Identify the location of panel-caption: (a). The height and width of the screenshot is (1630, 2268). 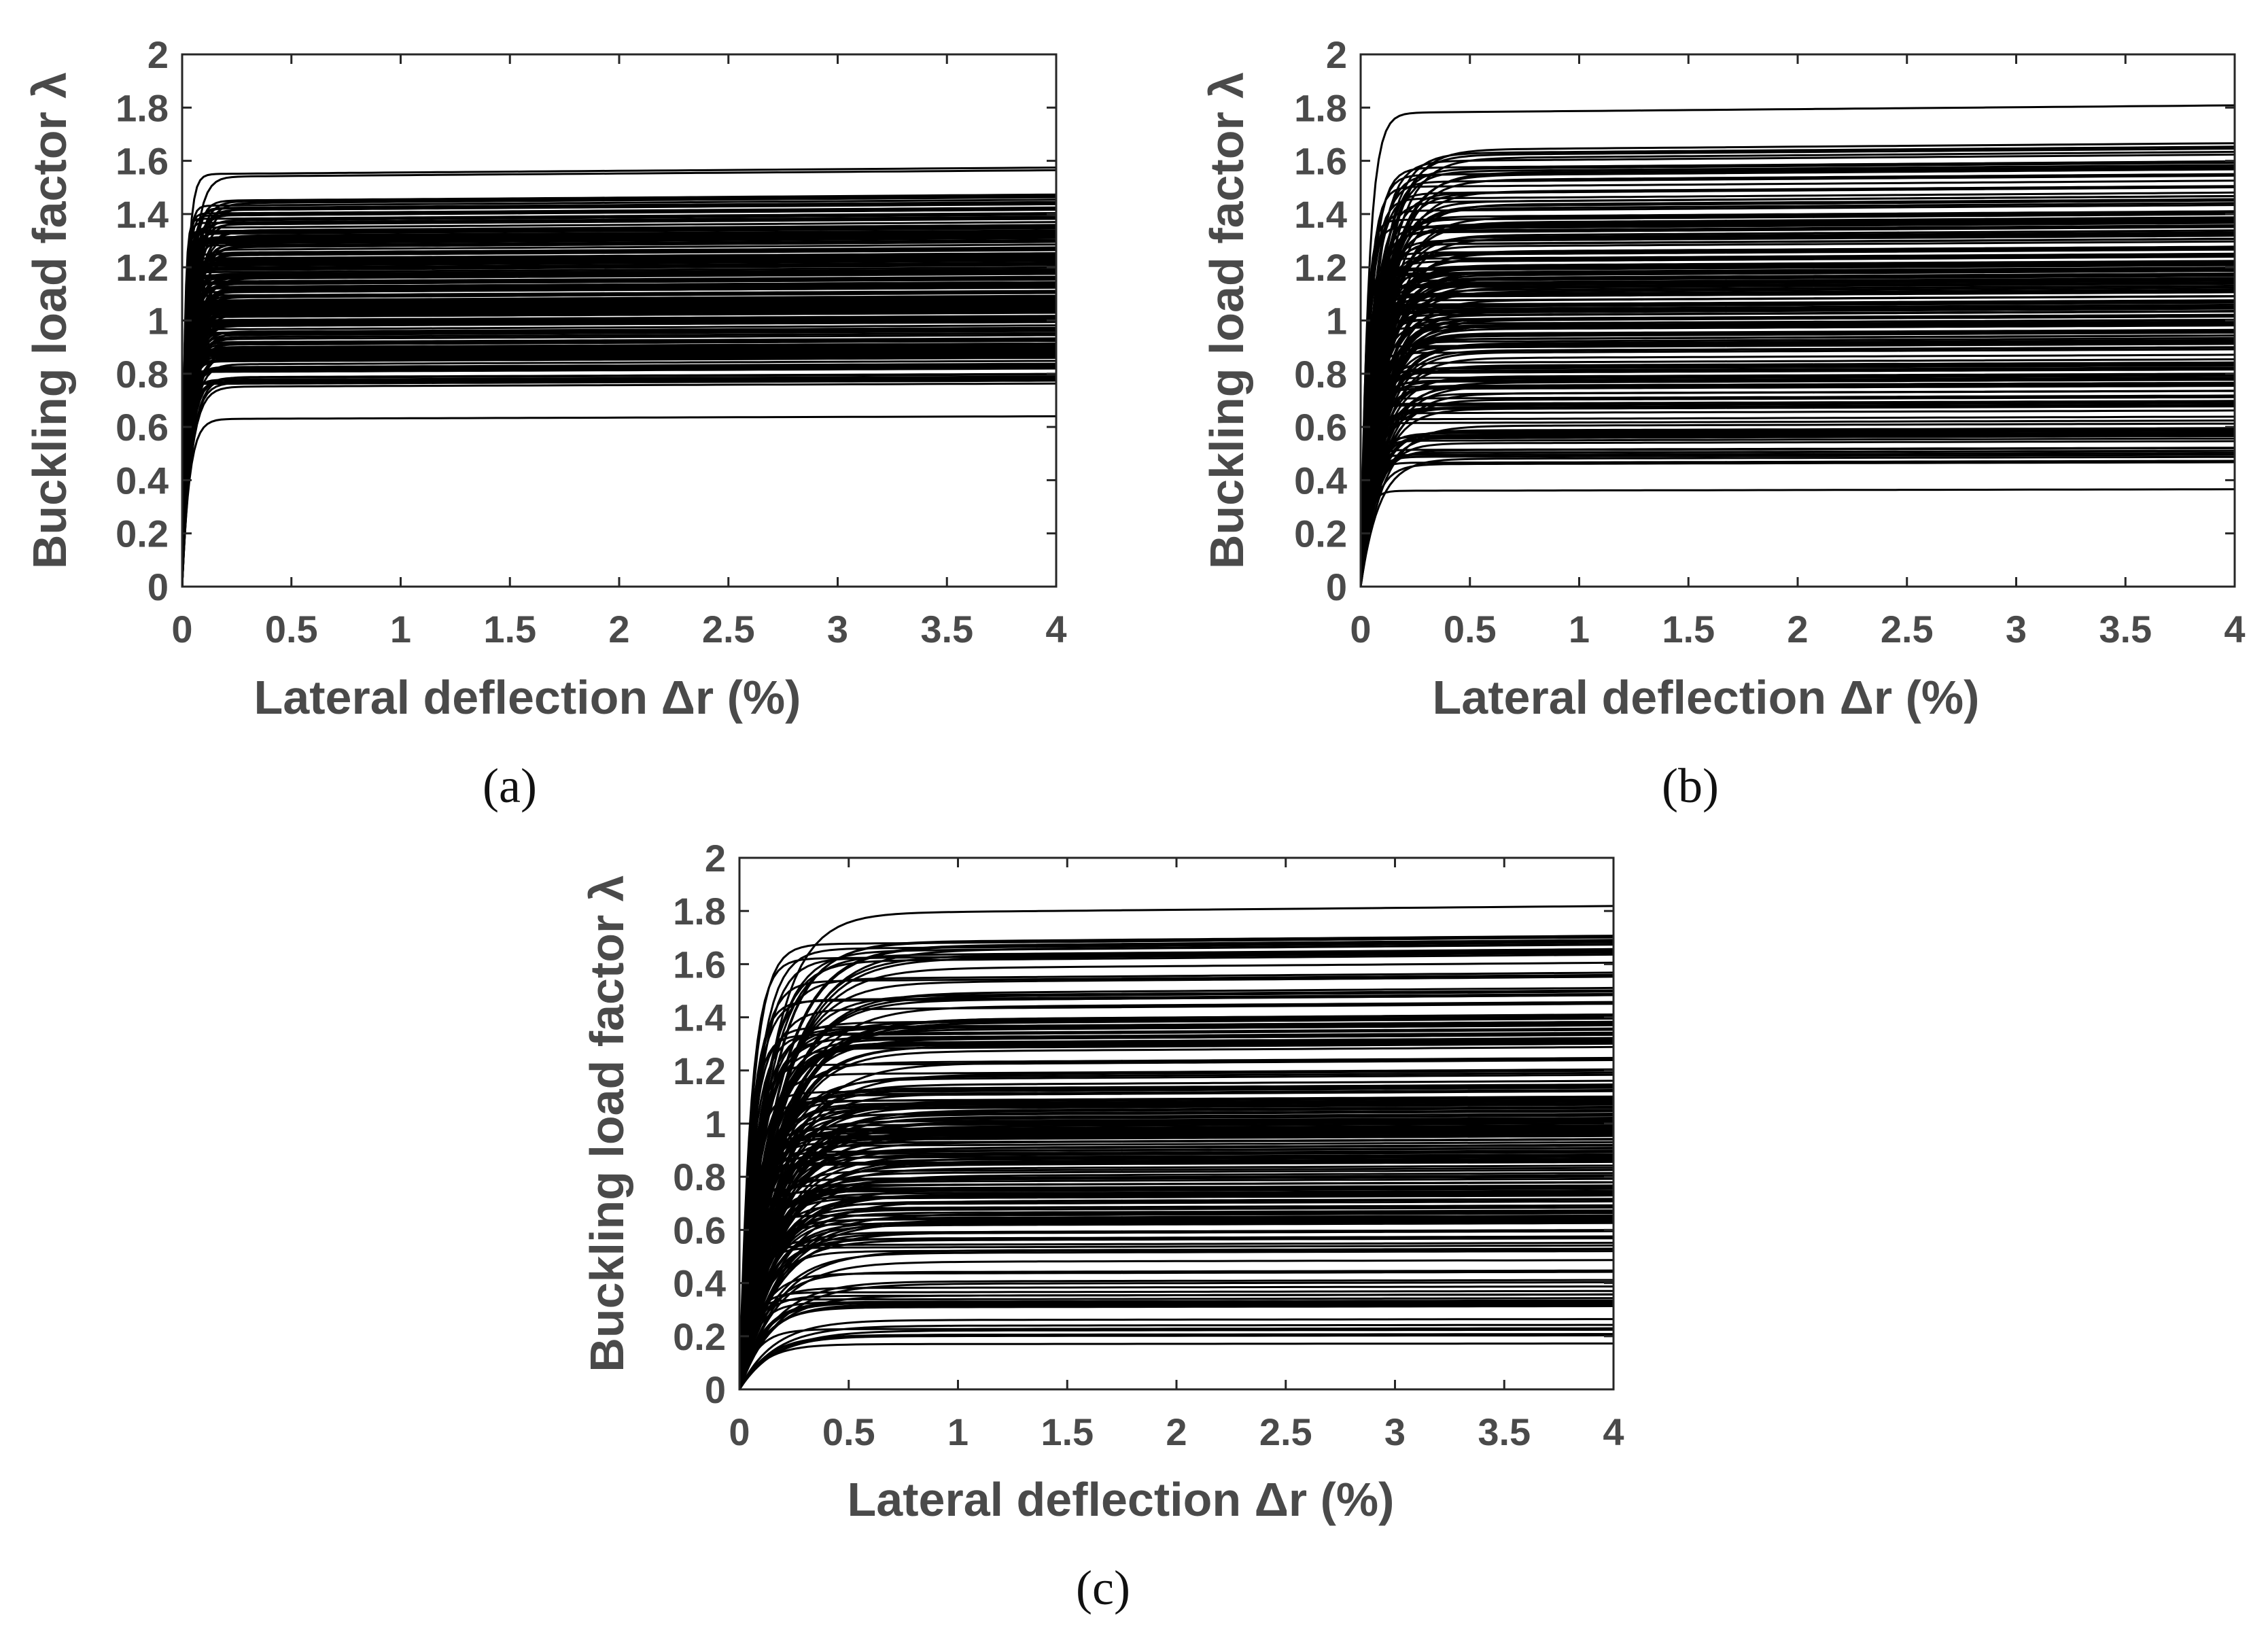
(510, 786).